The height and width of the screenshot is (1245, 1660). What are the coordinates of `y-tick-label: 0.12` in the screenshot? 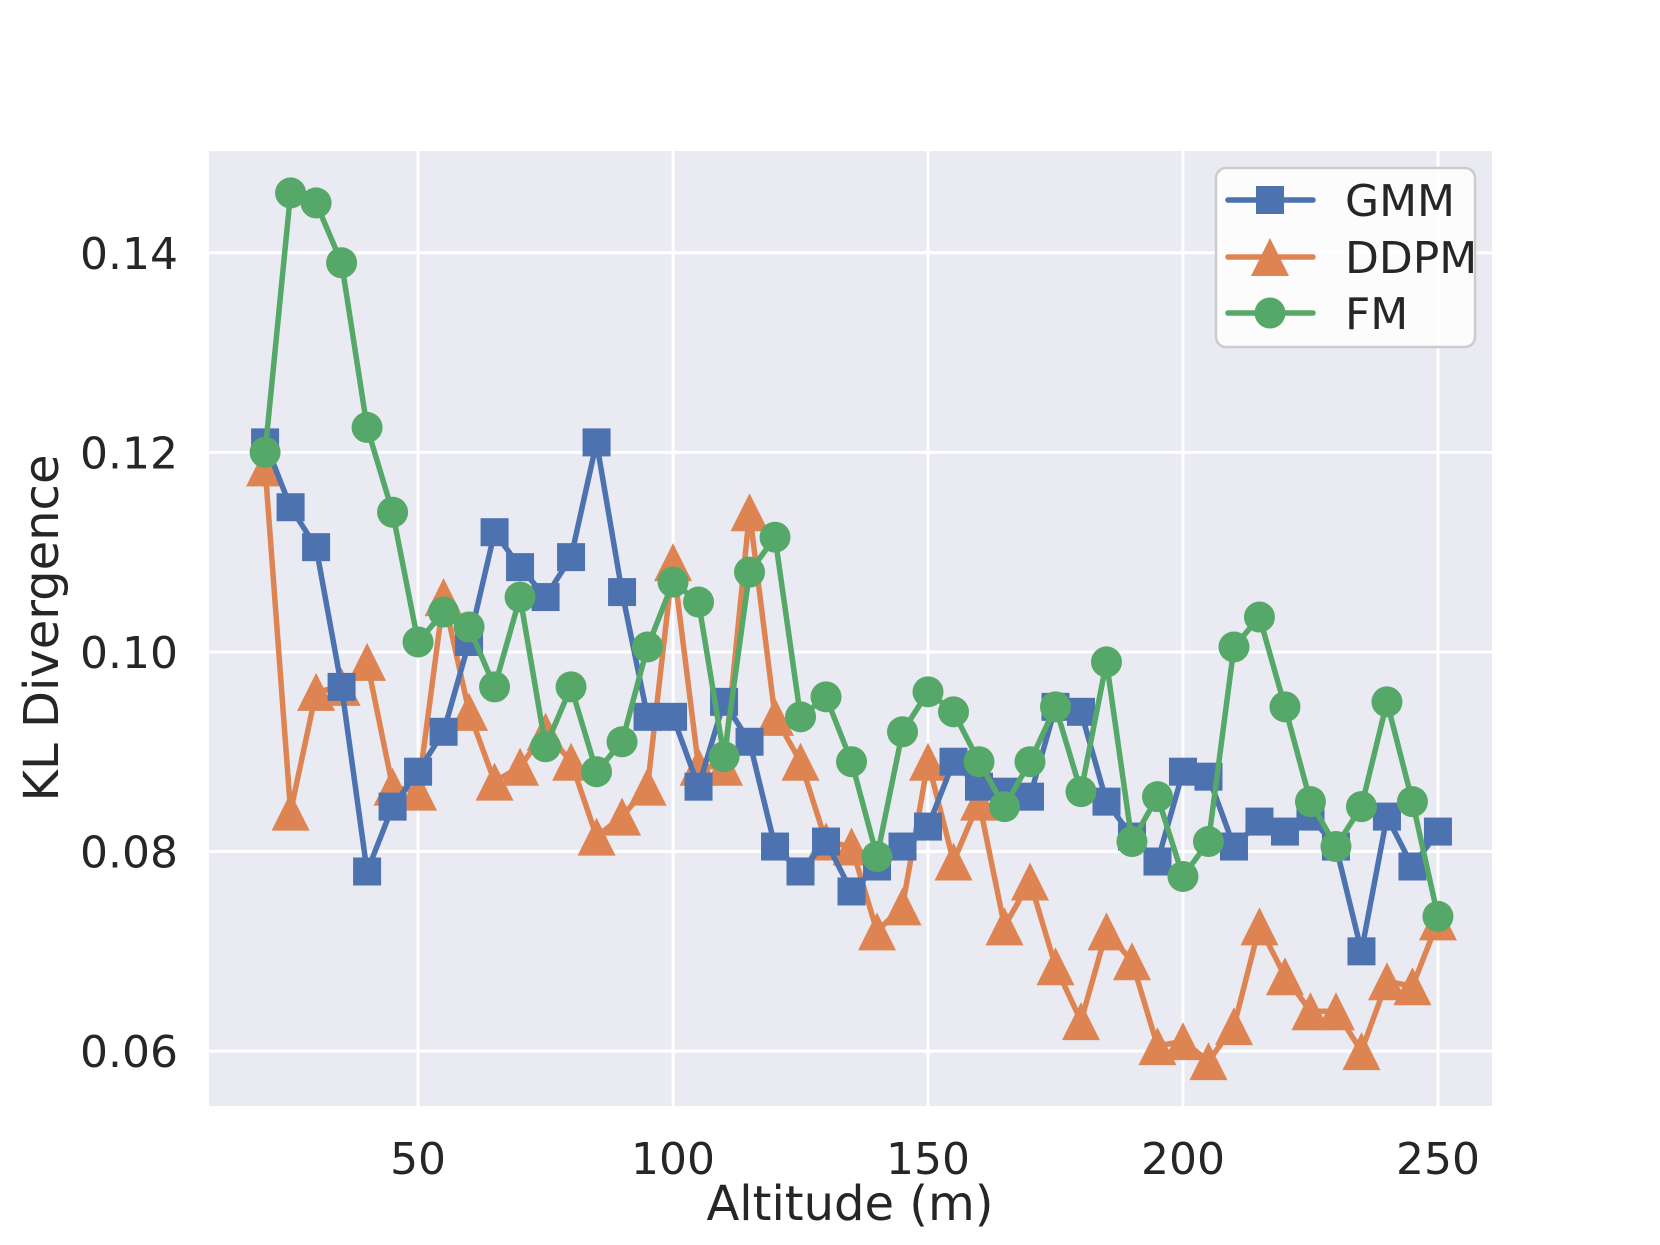 It's located at (129, 453).